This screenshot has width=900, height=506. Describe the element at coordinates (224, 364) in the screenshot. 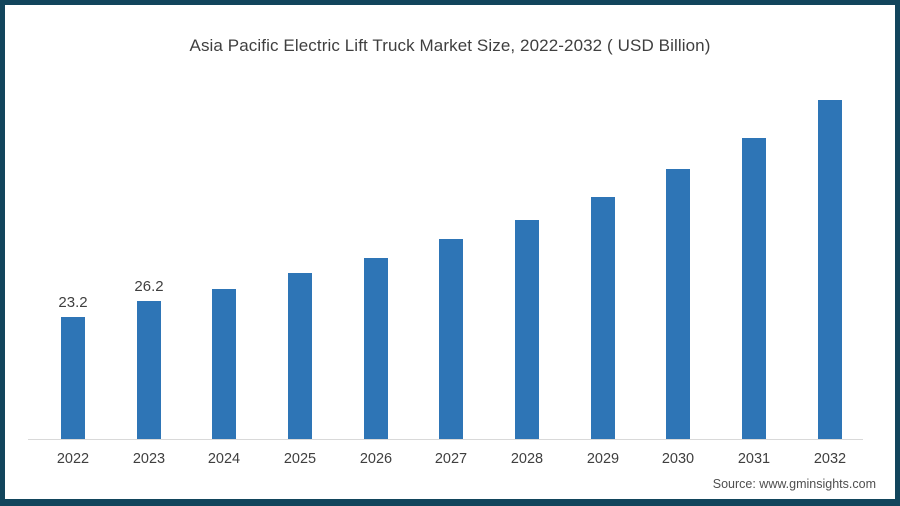

I see `bar-2024` at that location.